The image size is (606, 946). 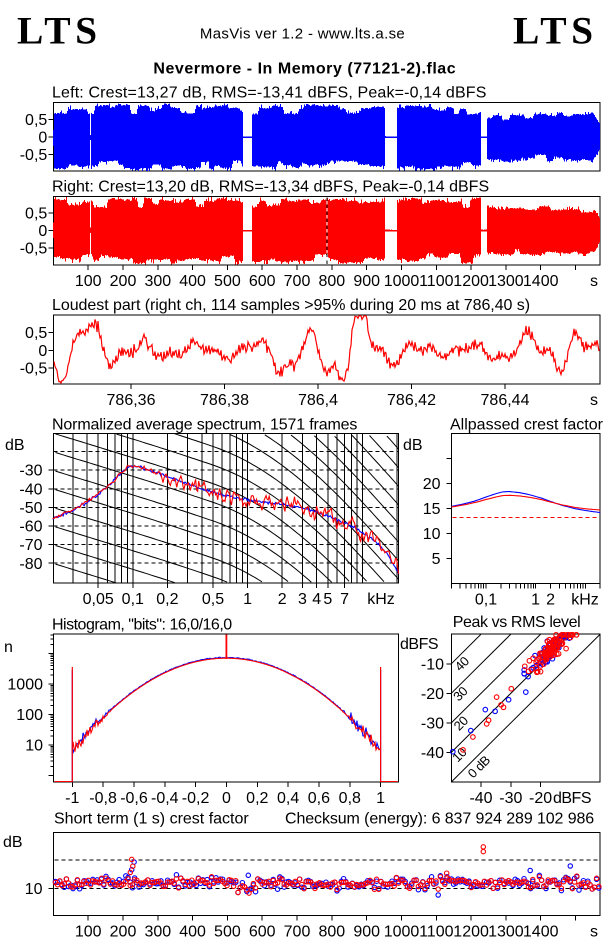 I want to click on svg-text: -60, so click(x=30, y=527).